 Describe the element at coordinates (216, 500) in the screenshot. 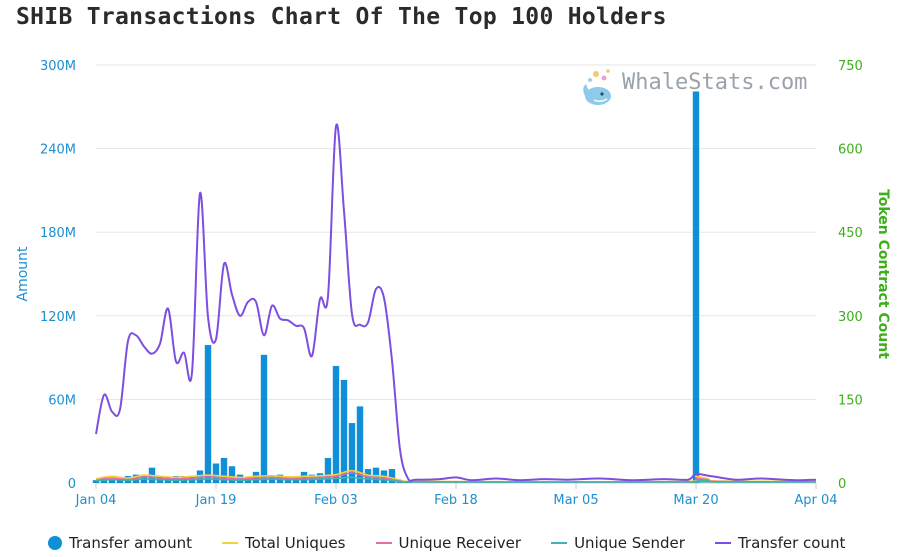

I see `x-tick-label: Jan 19` at that location.